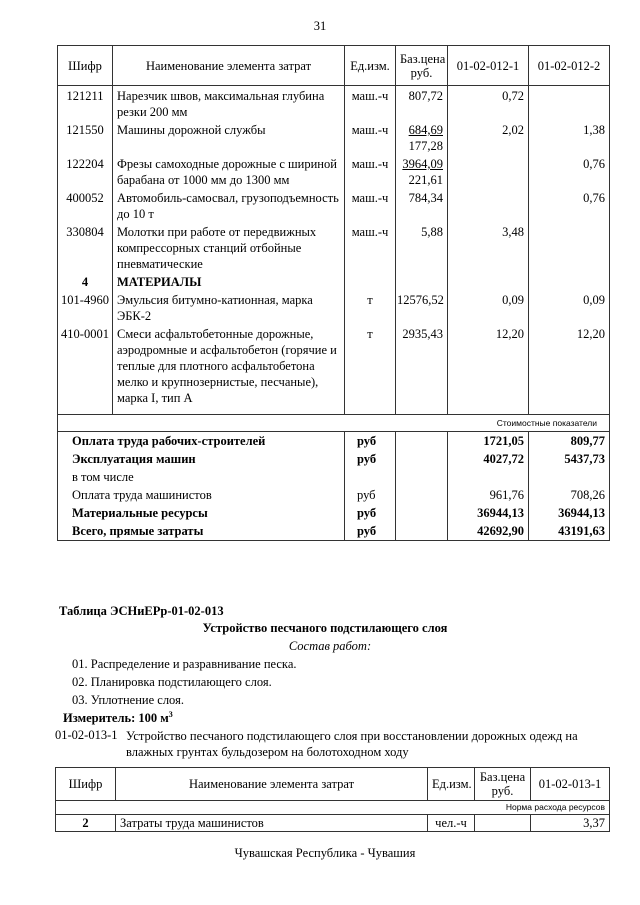  I want to click on header-col1: 01-02-013-1, so click(570, 784).